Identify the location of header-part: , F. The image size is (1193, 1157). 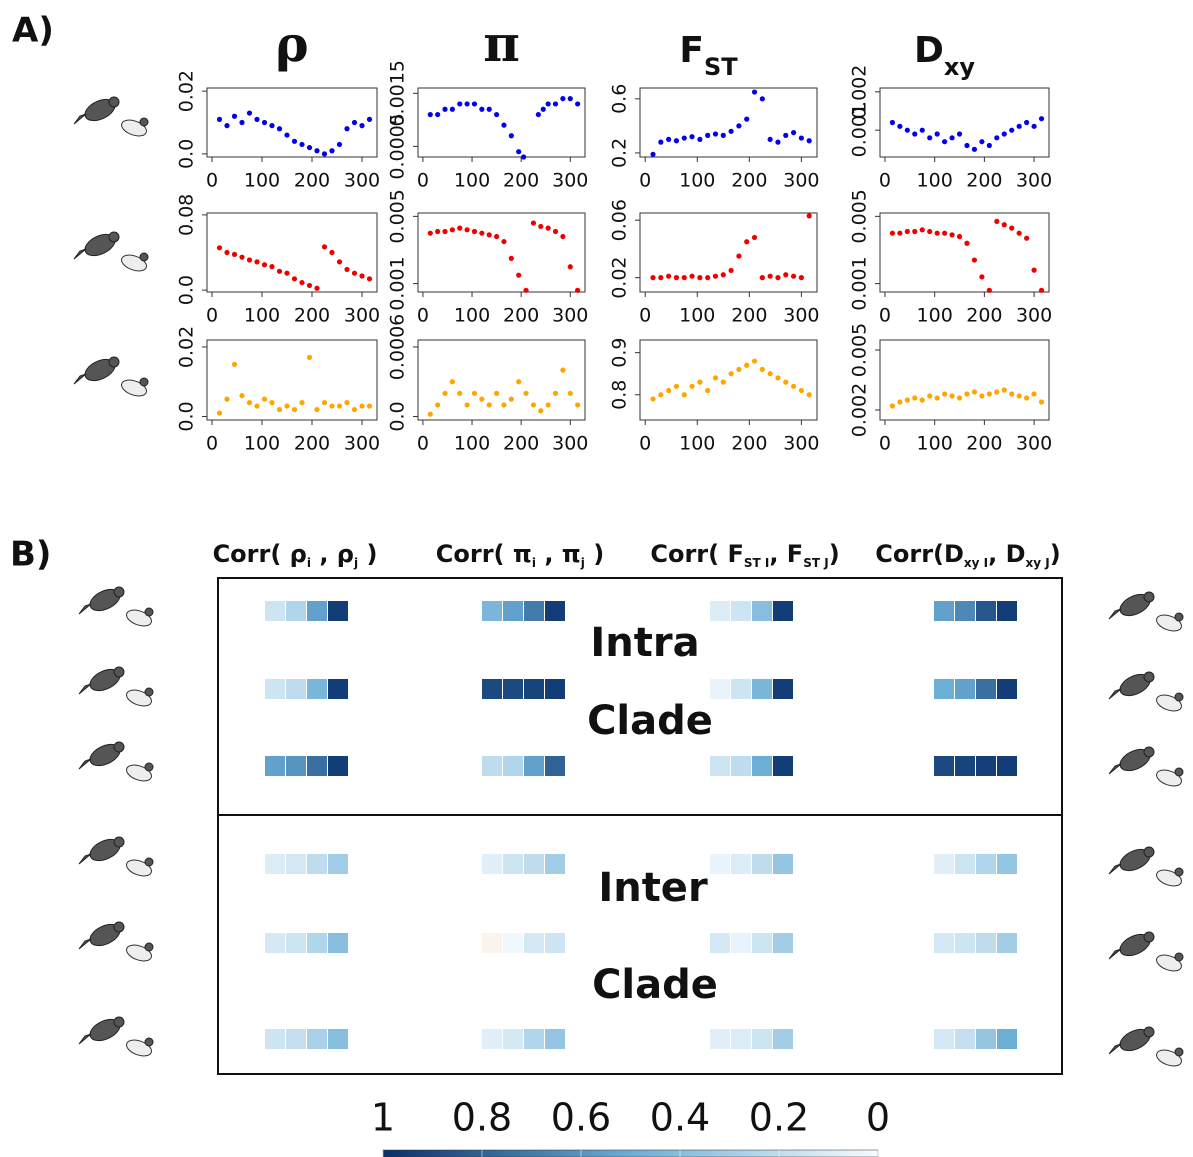
(786, 554).